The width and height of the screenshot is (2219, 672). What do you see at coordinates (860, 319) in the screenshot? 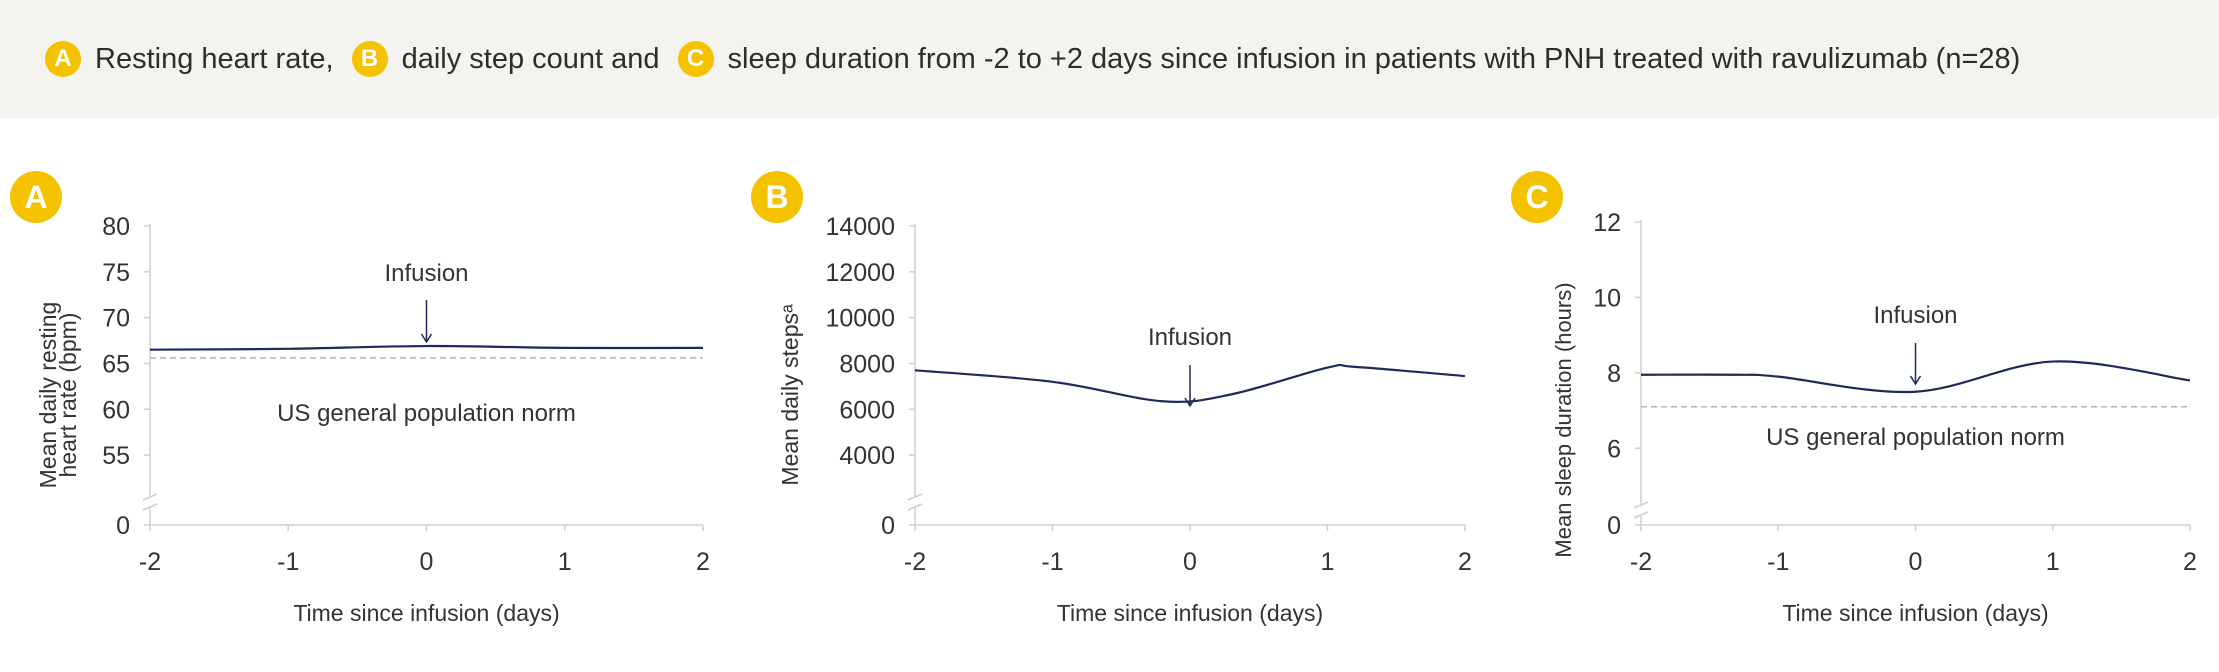
I see `panel-b-y-tick-label: 10000` at bounding box center [860, 319].